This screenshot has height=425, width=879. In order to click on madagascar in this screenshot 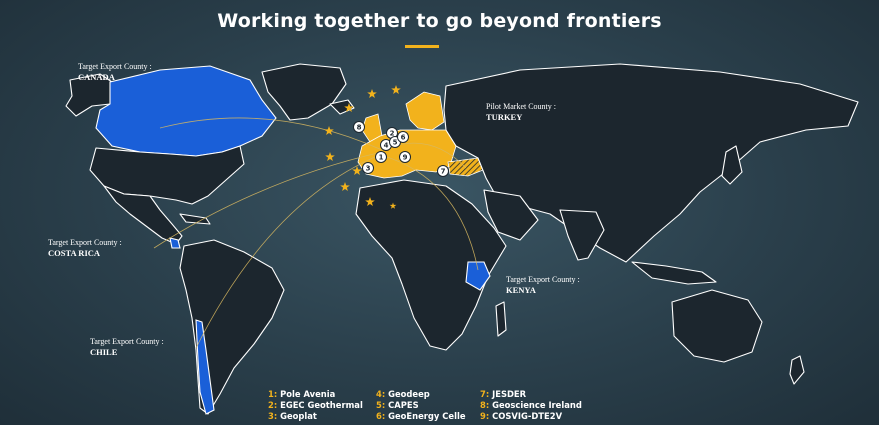, I will do `click(501, 319)`.